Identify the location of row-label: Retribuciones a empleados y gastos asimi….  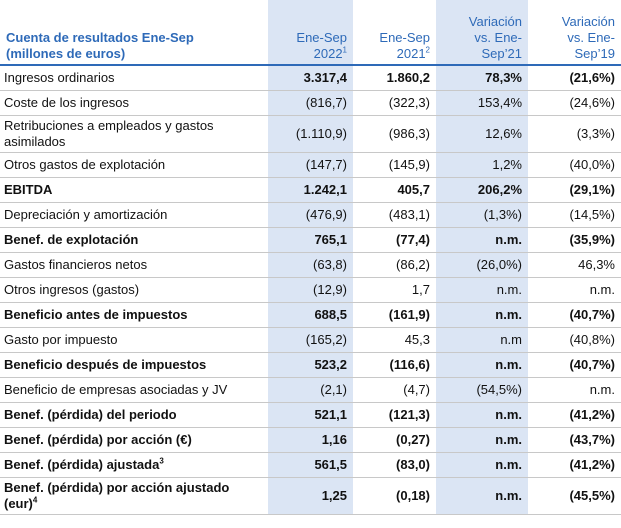
(134, 134).